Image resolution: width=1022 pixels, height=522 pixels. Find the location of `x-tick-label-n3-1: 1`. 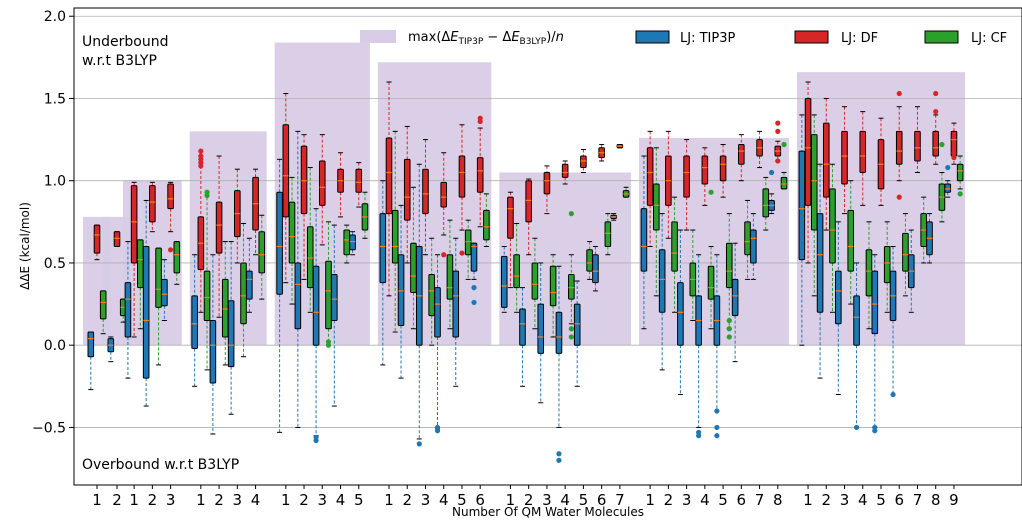

x-tick-label-n3-1: 1 is located at coordinates (134, 500).